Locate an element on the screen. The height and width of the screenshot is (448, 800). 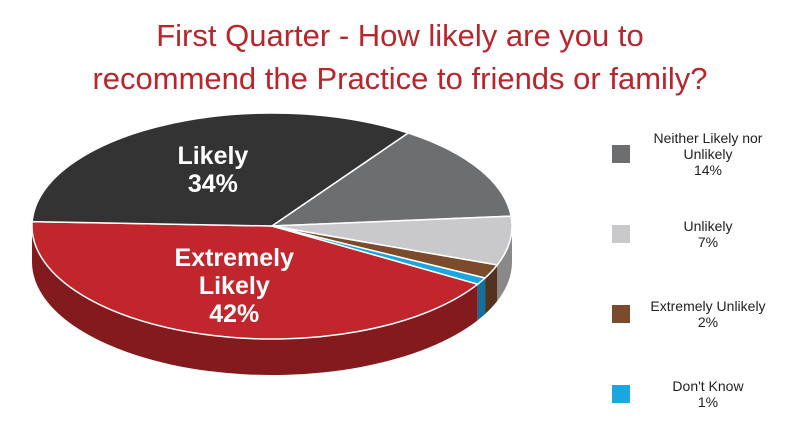
legend-value: 14% is located at coordinates (708, 170).